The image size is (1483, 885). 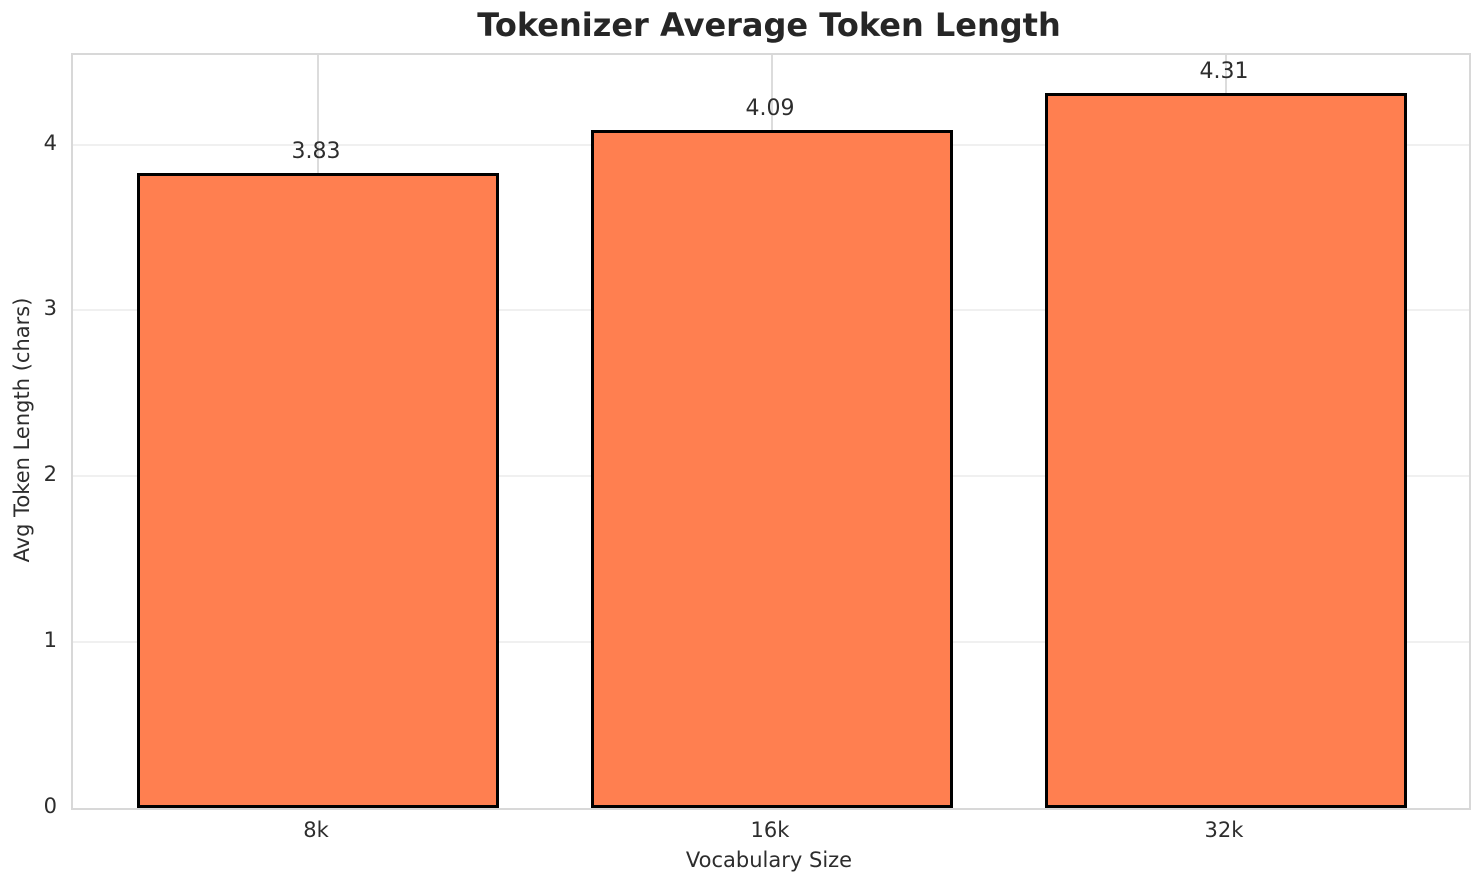 I want to click on x-tick-label: 32k, so click(x=1224, y=830).